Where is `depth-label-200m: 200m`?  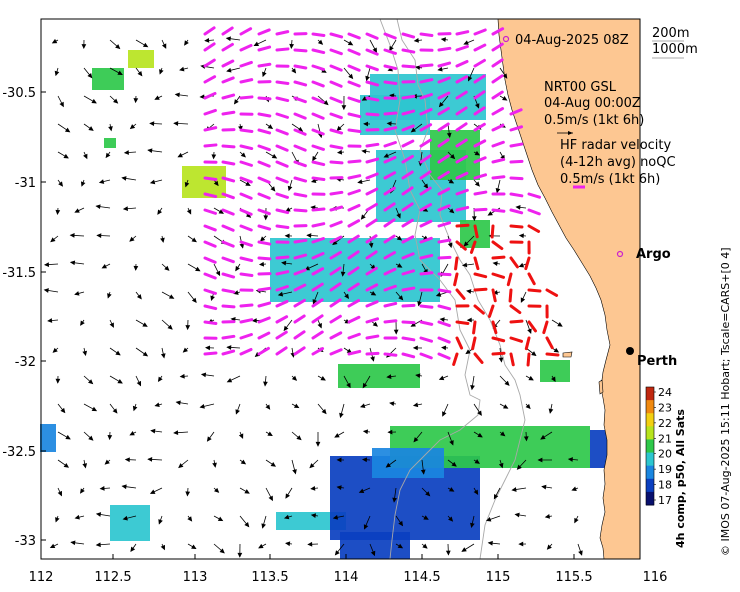
depth-label-200m: 200m is located at coordinates (670, 33).